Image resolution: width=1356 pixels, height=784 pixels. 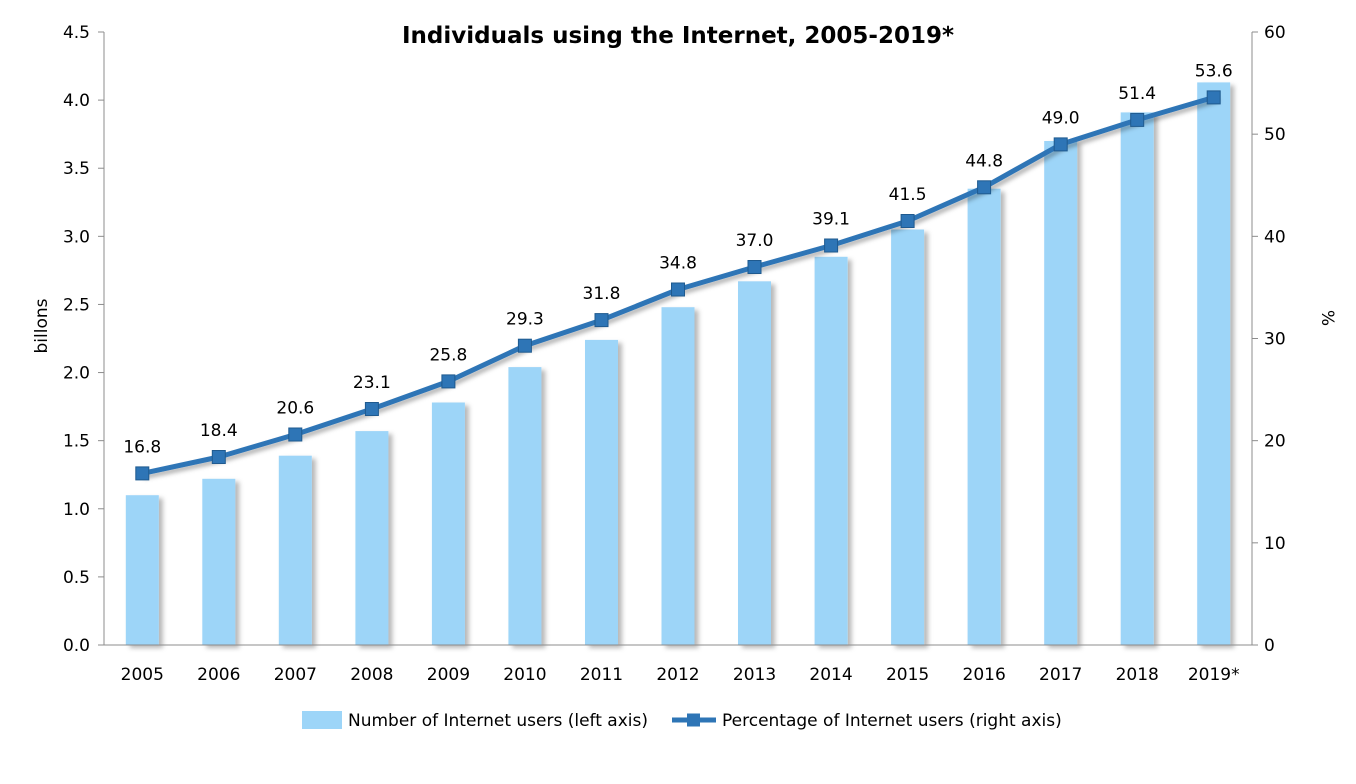 What do you see at coordinates (42, 325) in the screenshot?
I see `left-axis-title: billons` at bounding box center [42, 325].